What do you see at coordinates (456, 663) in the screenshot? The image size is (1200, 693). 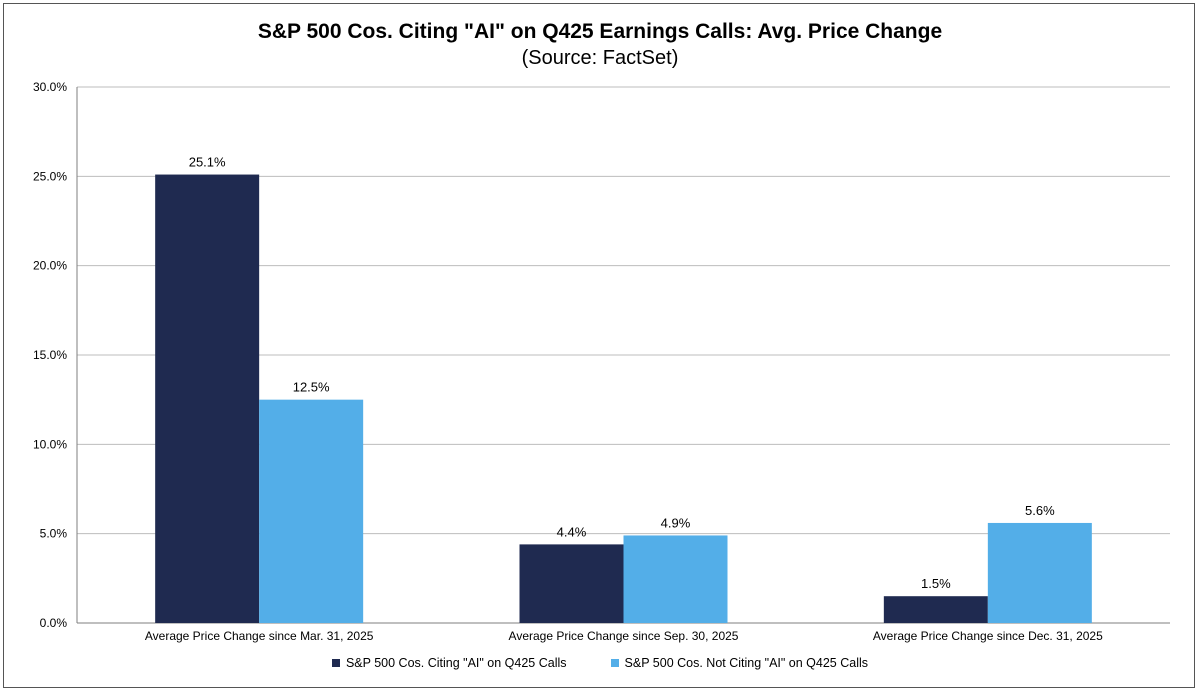 I see `legend-label-ai: S&P 500 Cos. Citing "AI" on Q425 Calls` at bounding box center [456, 663].